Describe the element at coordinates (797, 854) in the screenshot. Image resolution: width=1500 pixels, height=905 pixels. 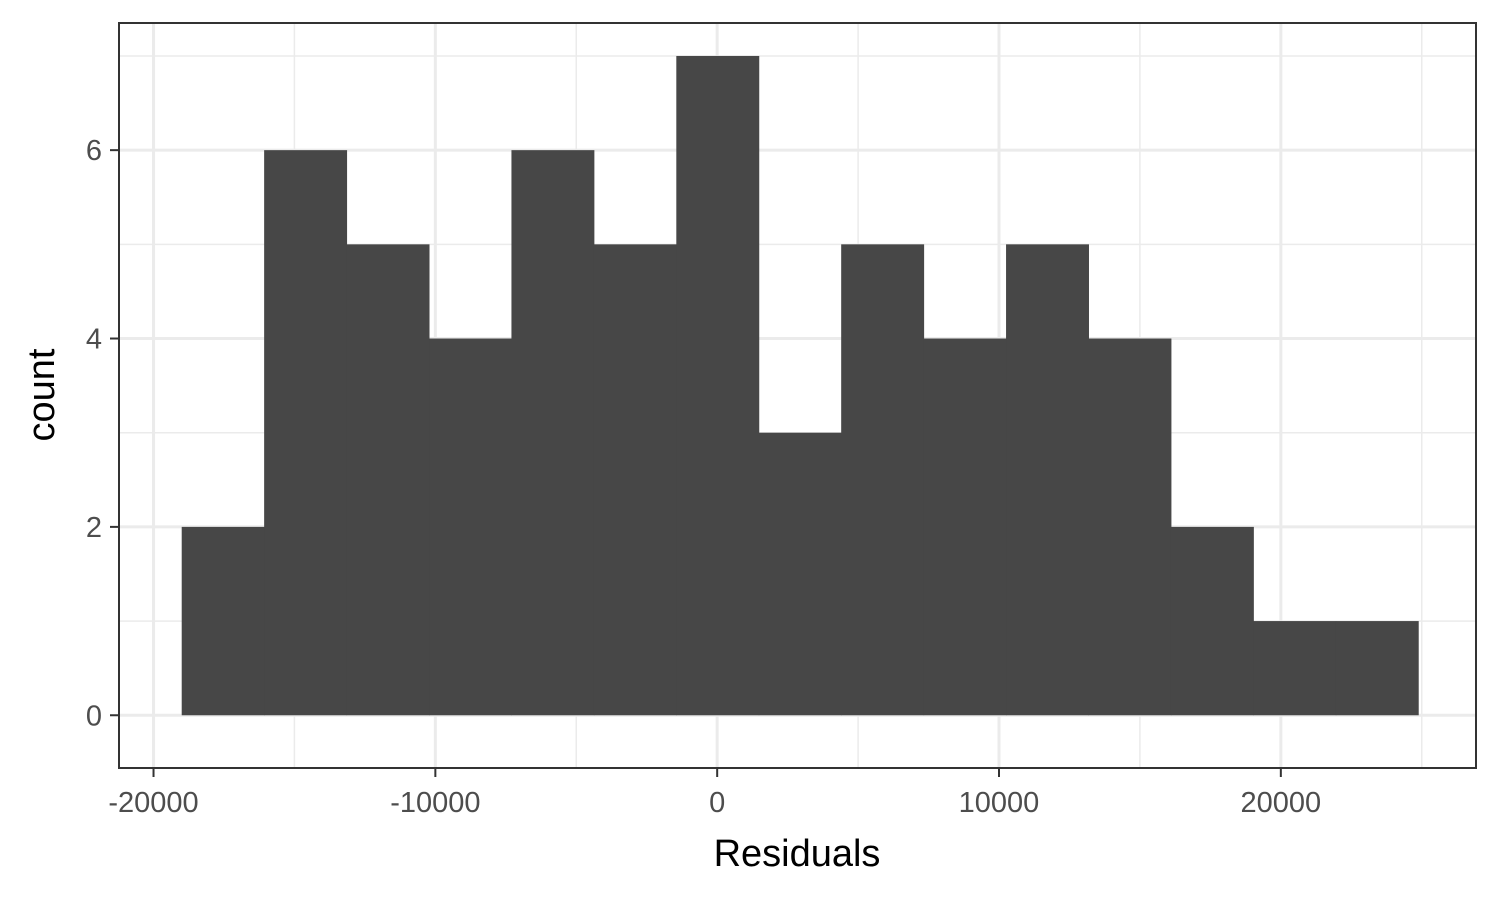
I see `x-axis-title: Residuals` at that location.